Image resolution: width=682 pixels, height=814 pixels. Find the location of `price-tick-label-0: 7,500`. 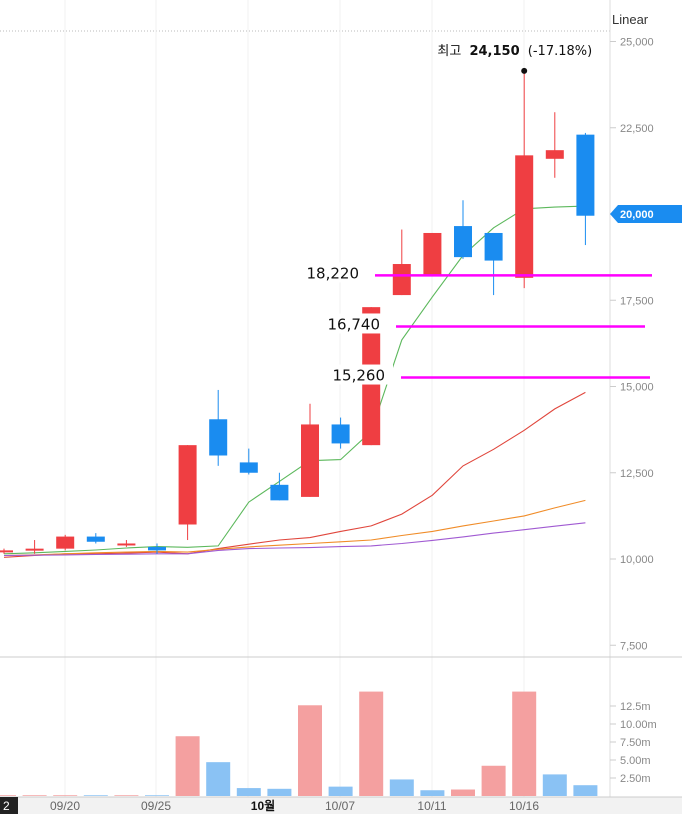

price-tick-label-0: 7,500 is located at coordinates (634, 646).